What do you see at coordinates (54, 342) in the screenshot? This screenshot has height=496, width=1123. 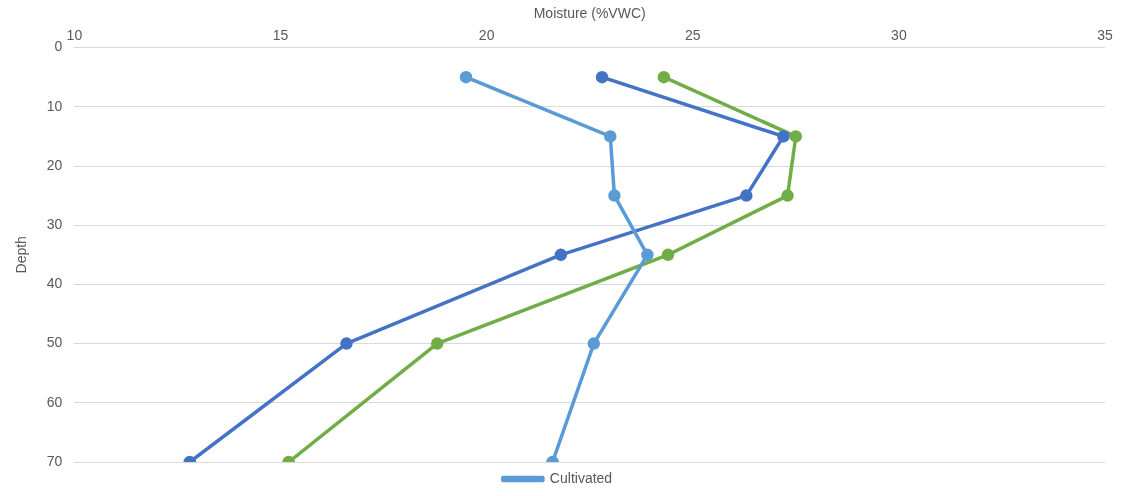 I see `y-tick-label: 50` at bounding box center [54, 342].